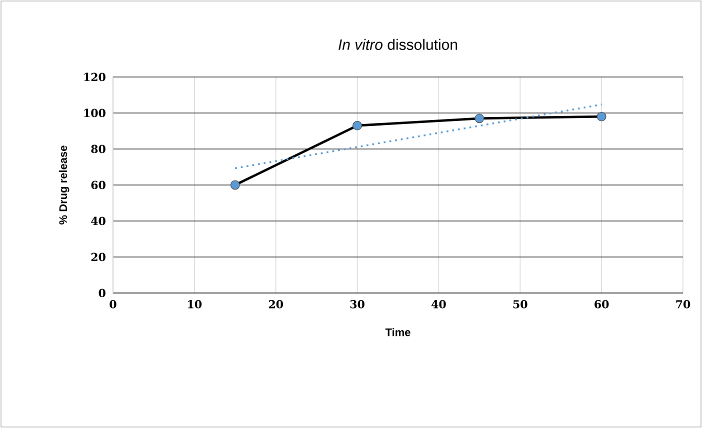 The image size is (702, 428). What do you see at coordinates (102, 293) in the screenshot?
I see `y-tick-label: 0` at bounding box center [102, 293].